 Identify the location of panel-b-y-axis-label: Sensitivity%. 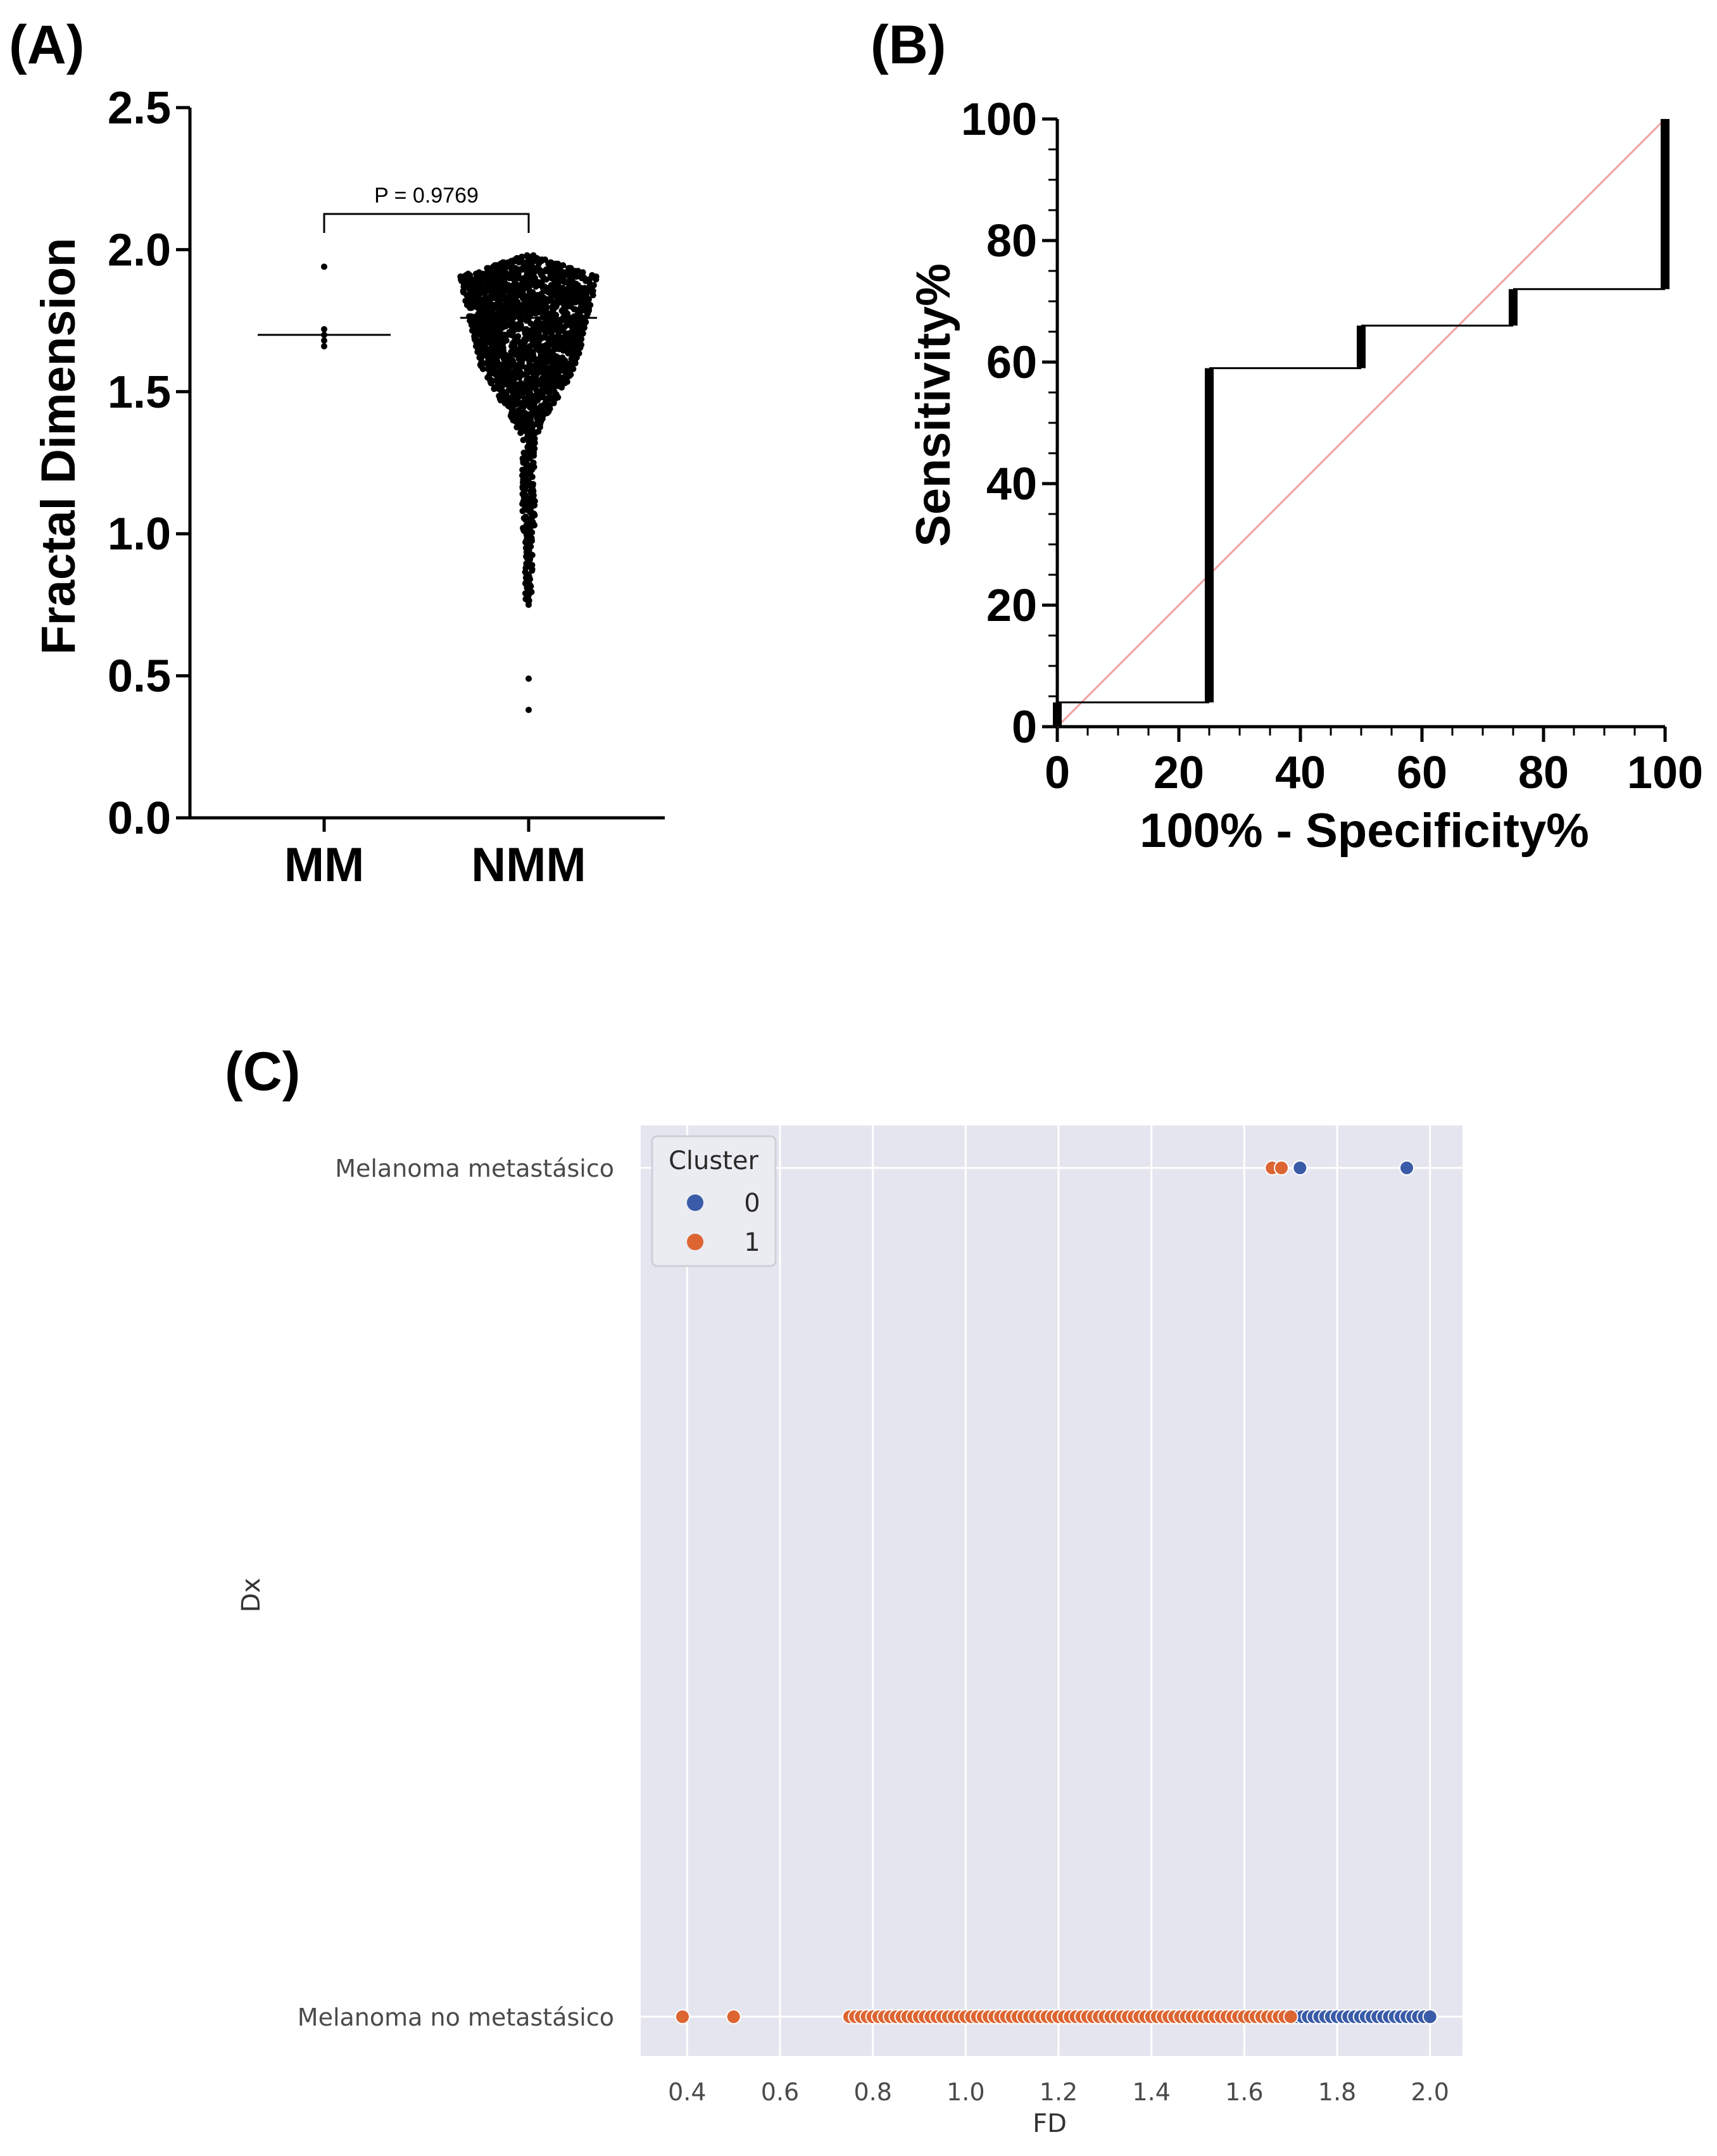
(933, 405).